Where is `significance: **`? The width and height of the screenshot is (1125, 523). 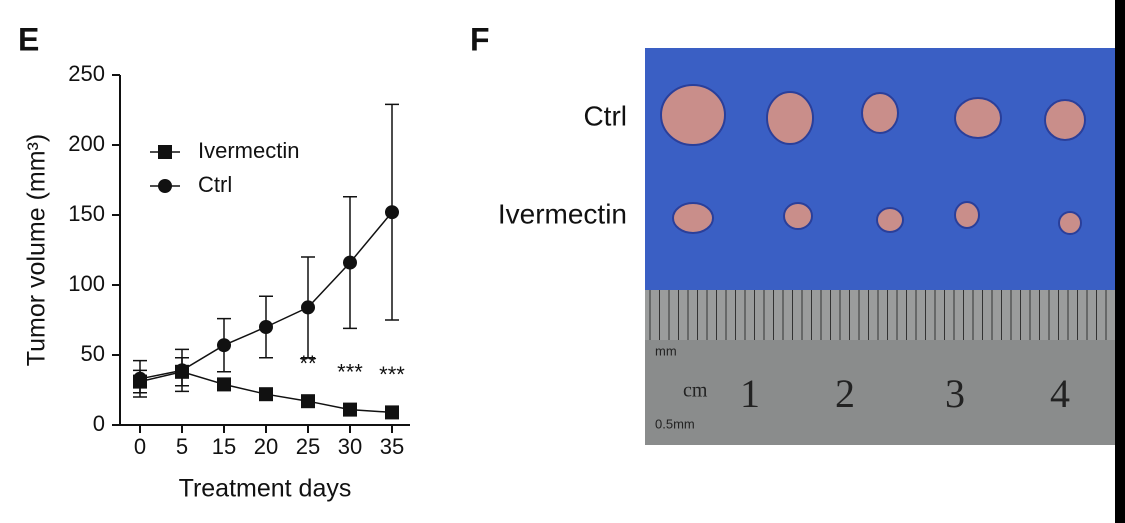 significance: ** is located at coordinates (308, 363).